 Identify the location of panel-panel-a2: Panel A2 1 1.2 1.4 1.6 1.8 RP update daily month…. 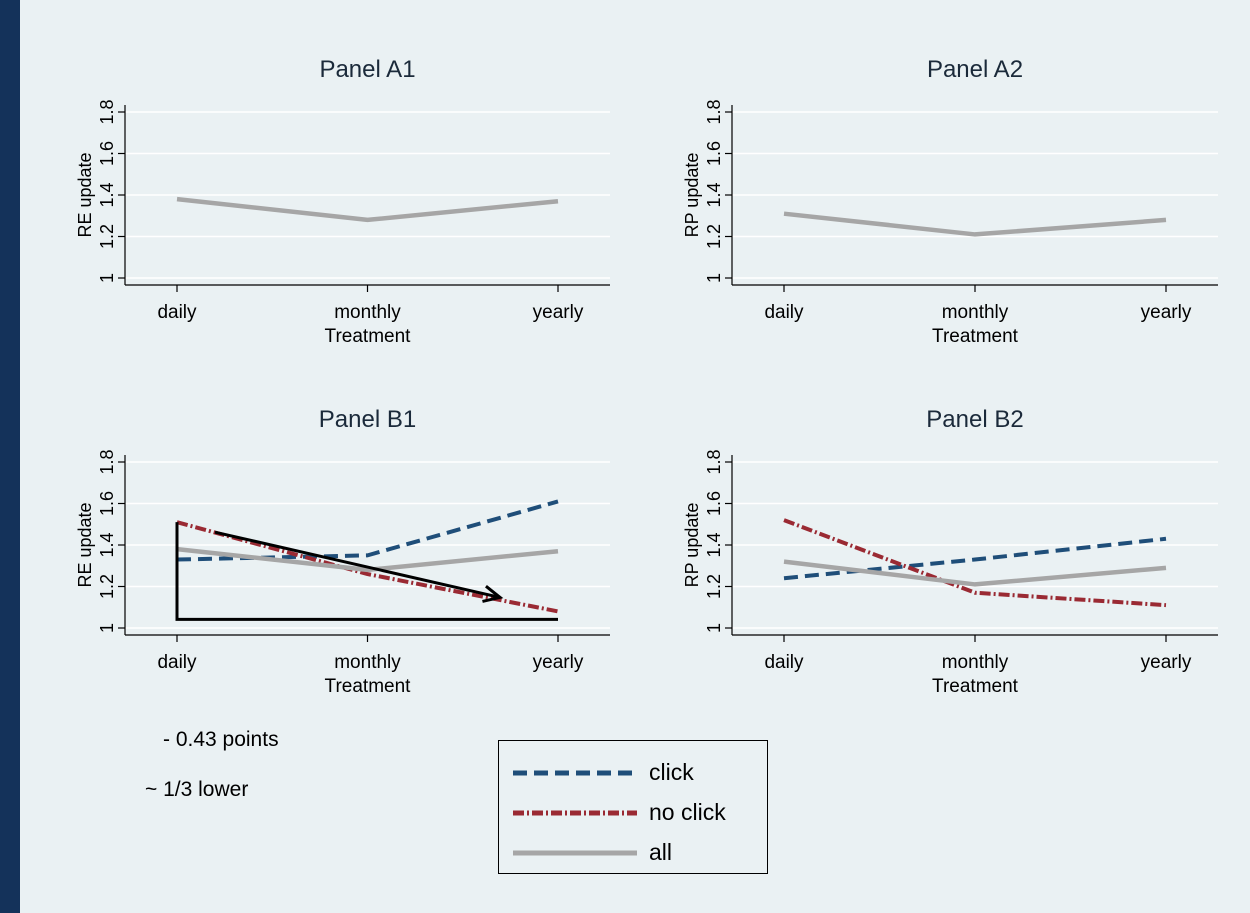
(950, 201).